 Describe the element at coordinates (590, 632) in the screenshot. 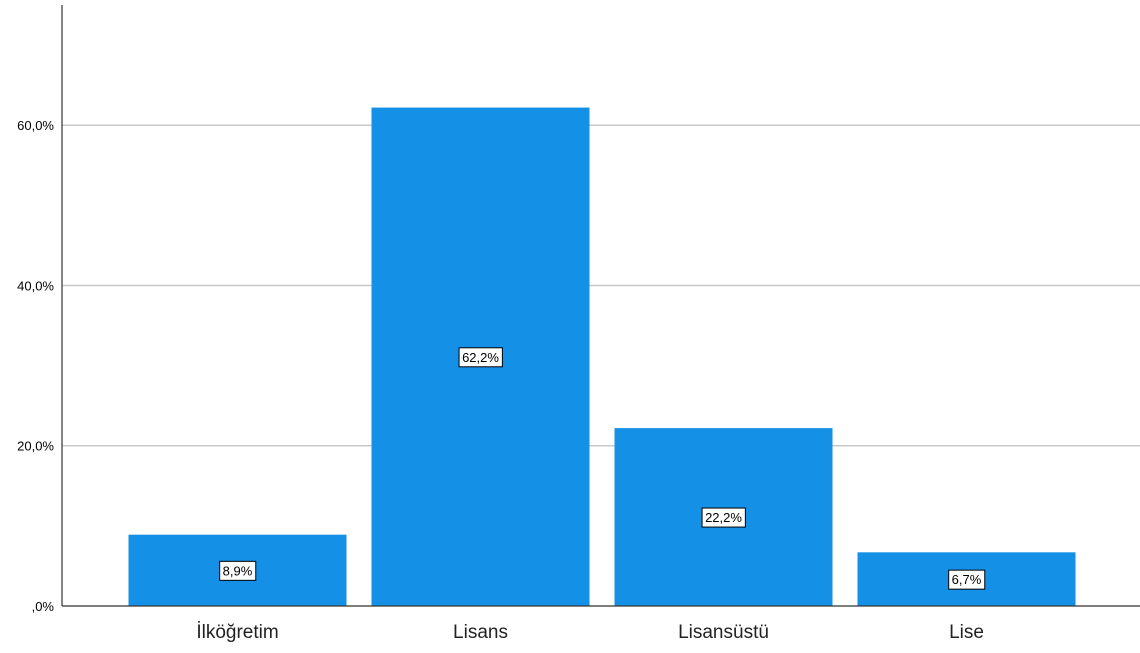

I see `x-tick-labels: İlköğretim Lisans Lisansüstü Lise` at that location.